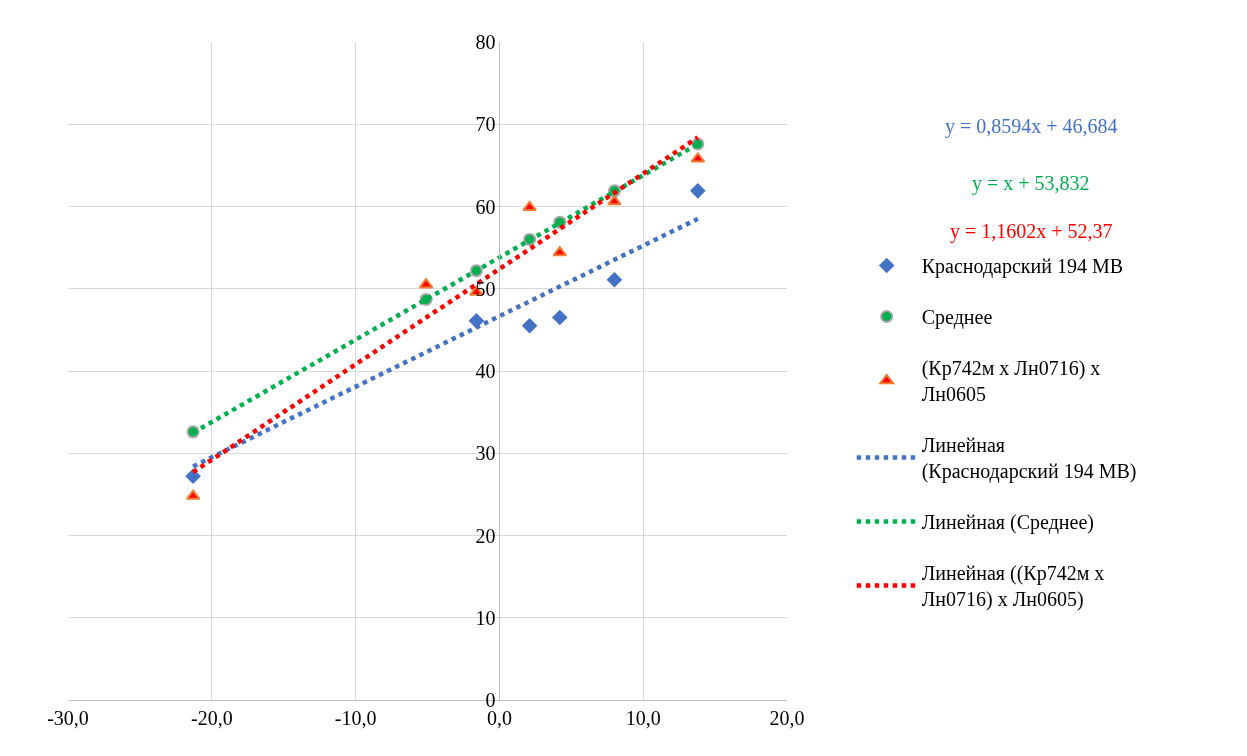  I want to click on x-tick-label: -20,0, so click(211, 718).